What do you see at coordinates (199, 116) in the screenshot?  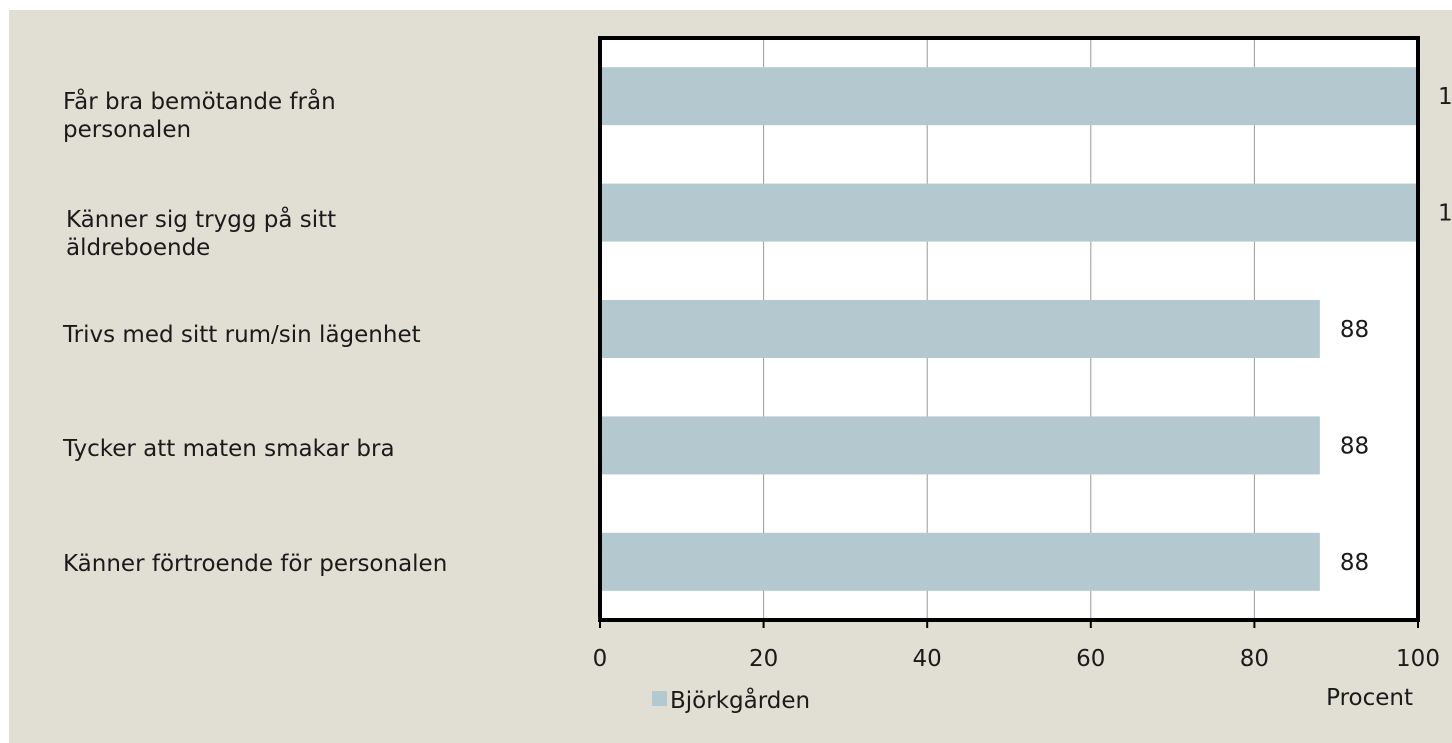 I see `category-label: Får bra bemötande från personalen` at bounding box center [199, 116].